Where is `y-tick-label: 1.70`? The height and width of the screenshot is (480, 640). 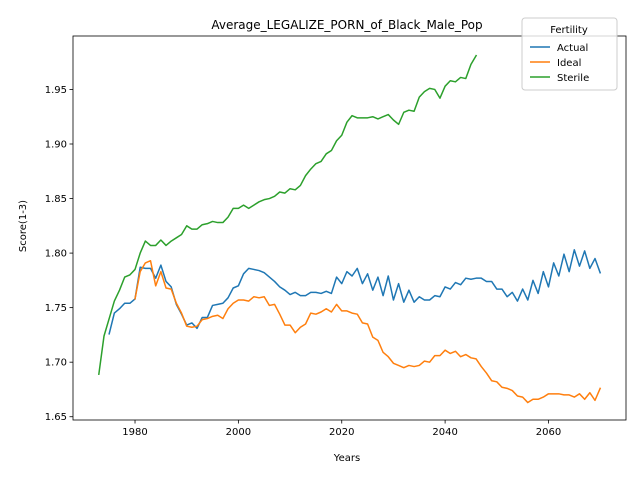
y-tick-label: 1.70 is located at coordinates (56, 363).